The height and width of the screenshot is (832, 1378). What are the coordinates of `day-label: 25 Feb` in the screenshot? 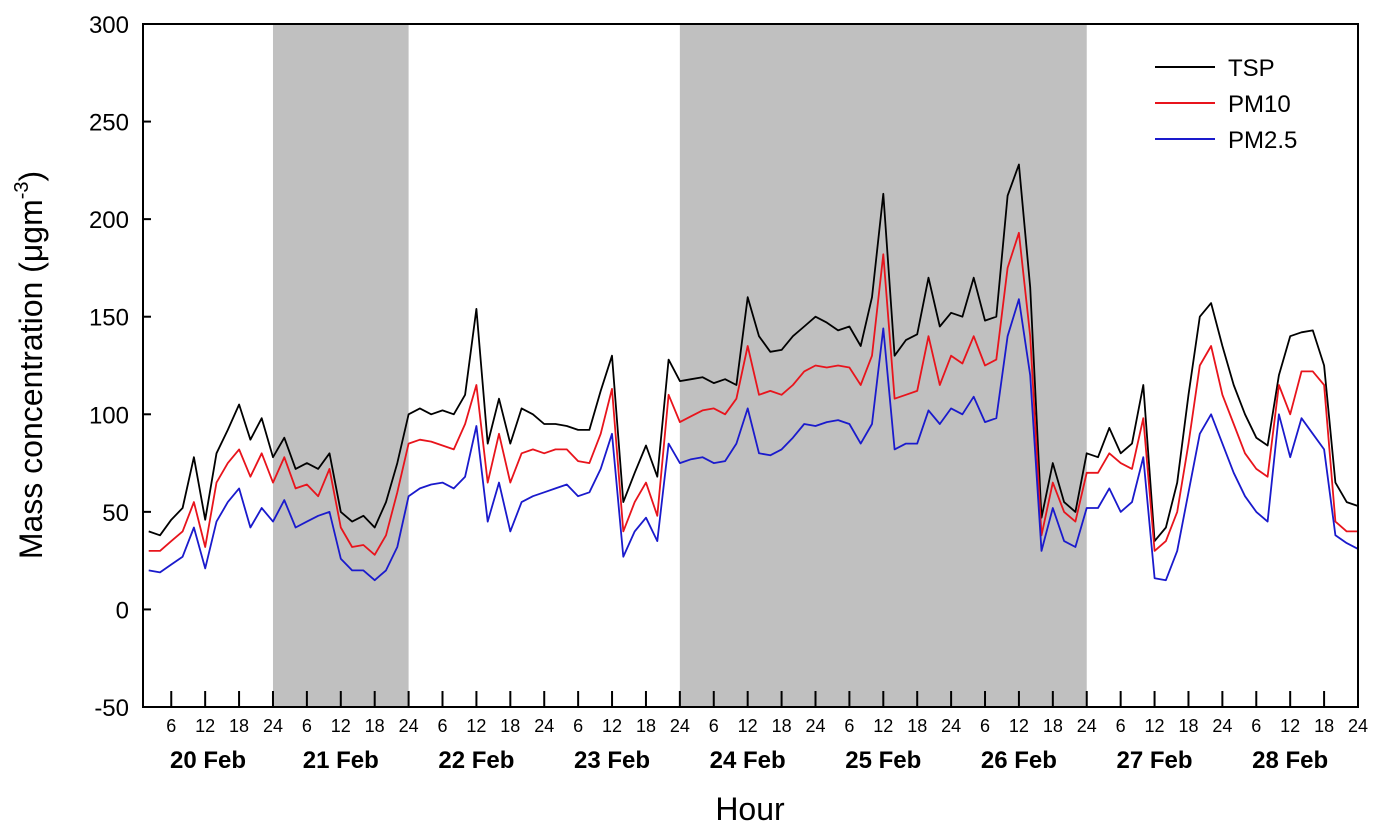 It's located at (883, 760).